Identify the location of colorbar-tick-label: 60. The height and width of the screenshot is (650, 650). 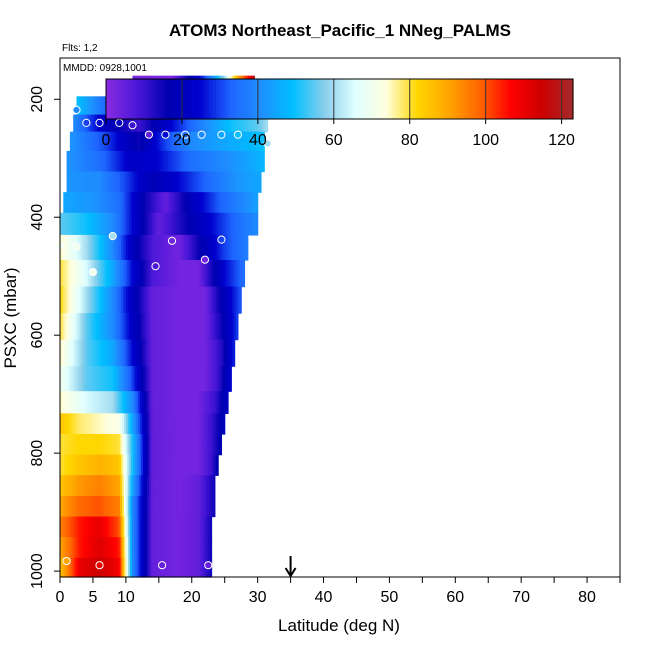
(334, 140).